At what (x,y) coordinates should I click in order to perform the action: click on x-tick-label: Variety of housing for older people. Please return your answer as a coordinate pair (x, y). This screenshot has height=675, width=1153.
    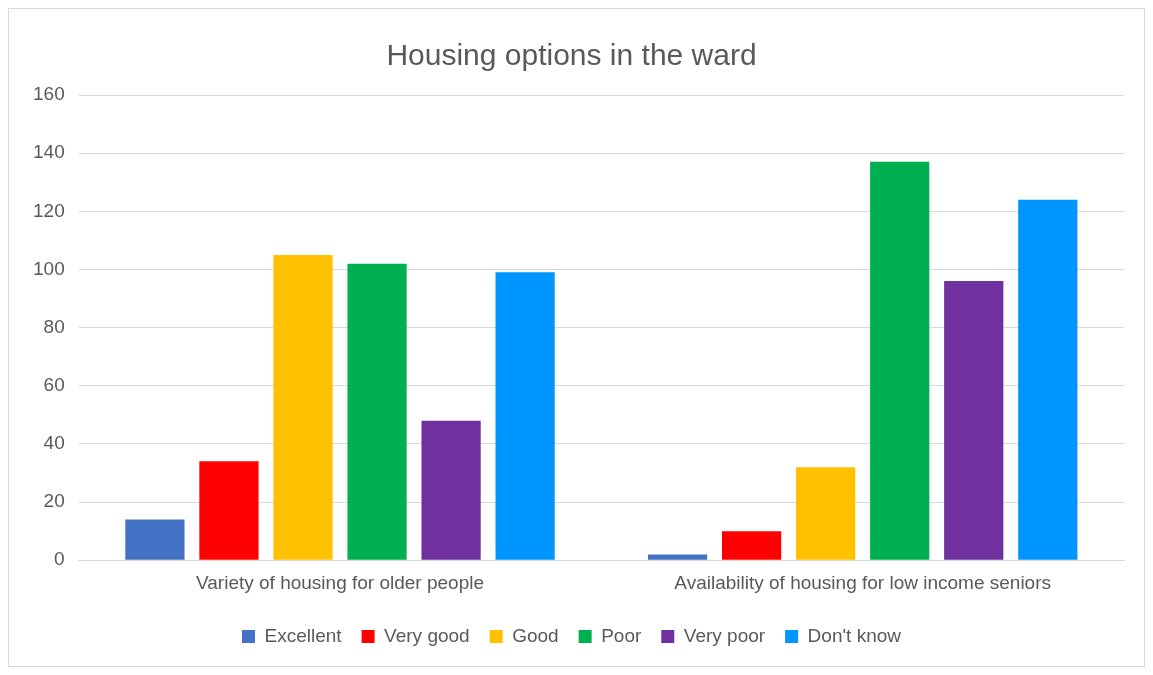
    Looking at the image, I should click on (340, 582).